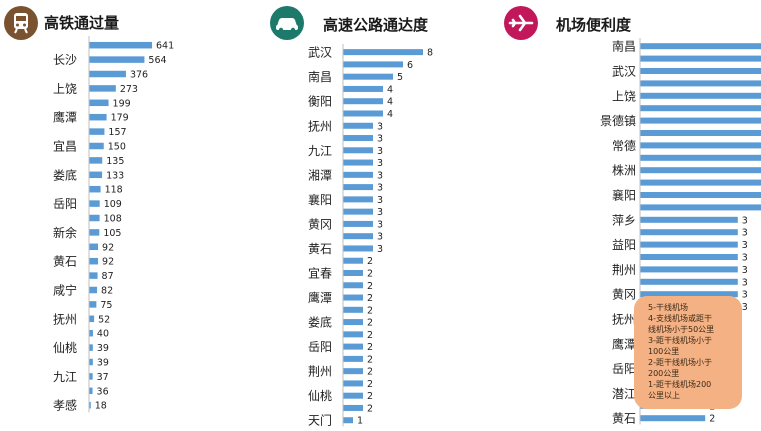 The image size is (761, 431). I want to click on value-label: 4, so click(390, 114).